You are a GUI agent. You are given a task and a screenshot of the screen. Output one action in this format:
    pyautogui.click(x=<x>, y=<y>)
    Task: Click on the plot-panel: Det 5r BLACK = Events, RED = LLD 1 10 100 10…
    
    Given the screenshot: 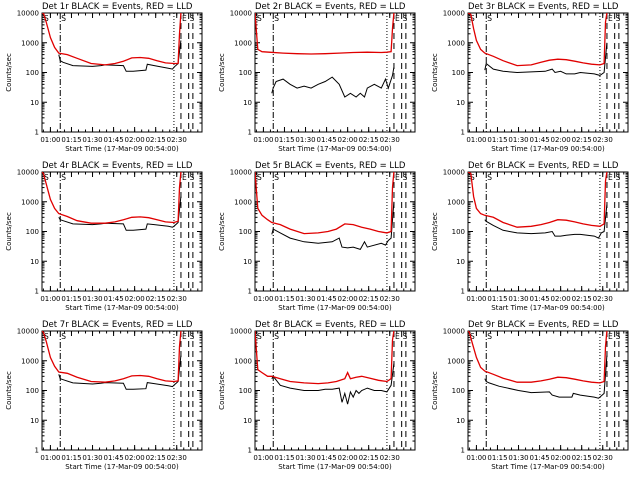 What is the action you would take?
    pyautogui.click(x=317, y=236)
    